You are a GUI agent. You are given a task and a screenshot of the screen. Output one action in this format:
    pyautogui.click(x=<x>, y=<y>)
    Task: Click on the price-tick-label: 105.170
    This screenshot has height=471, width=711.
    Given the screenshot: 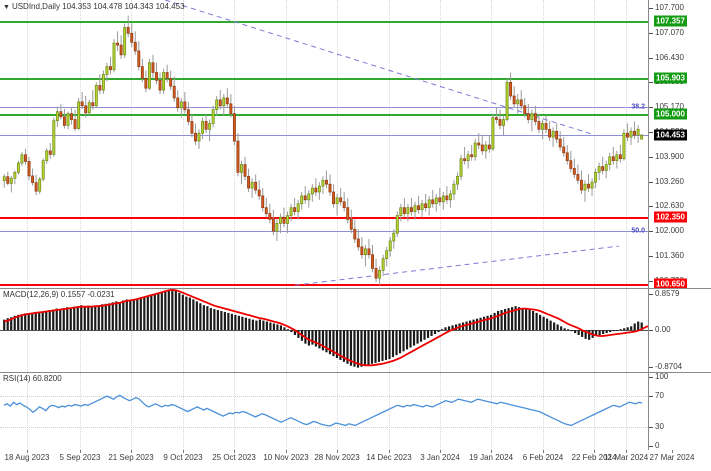 What is the action you would take?
    pyautogui.click(x=669, y=106)
    